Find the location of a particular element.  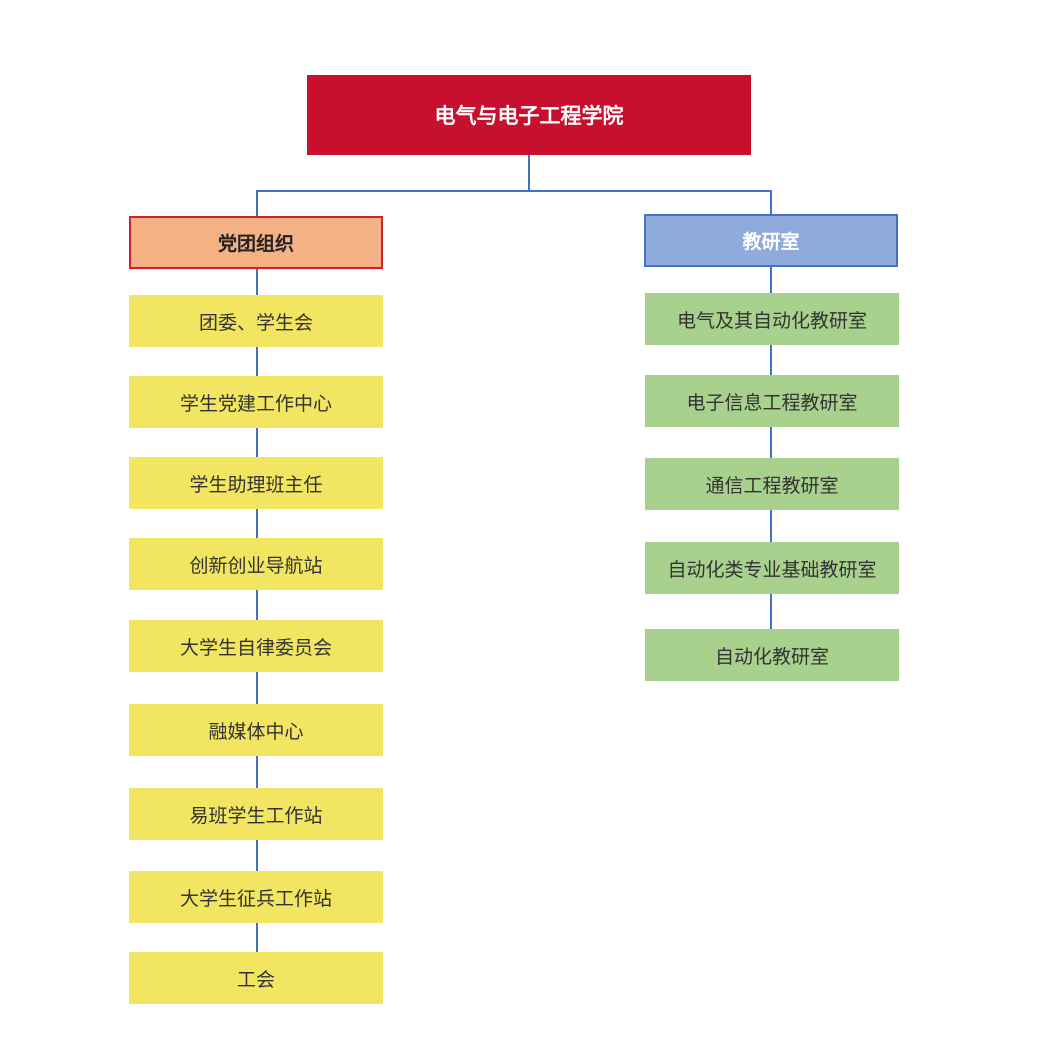

child-node: 融媒体中心 is located at coordinates (256, 730).